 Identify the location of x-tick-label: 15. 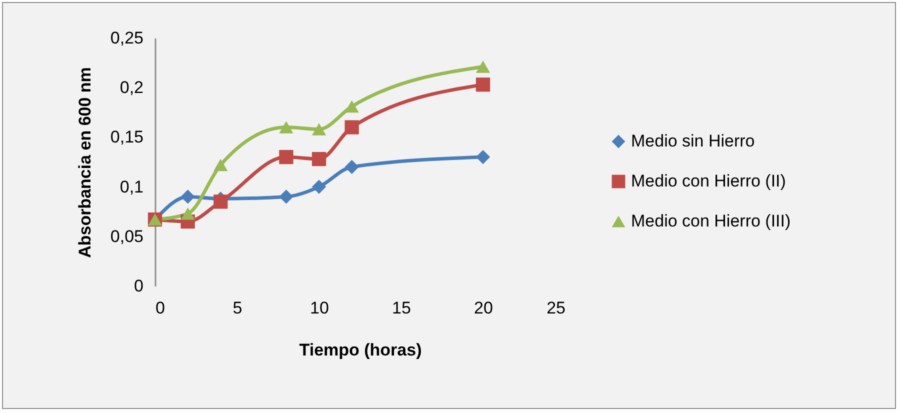
(401, 308).